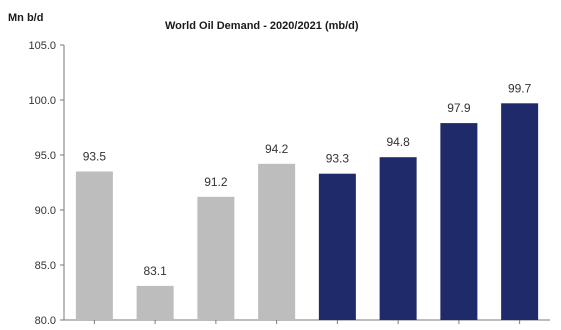 The image size is (561, 330). Describe the element at coordinates (45, 156) in the screenshot. I see `y-tick-label: 95.0` at that location.